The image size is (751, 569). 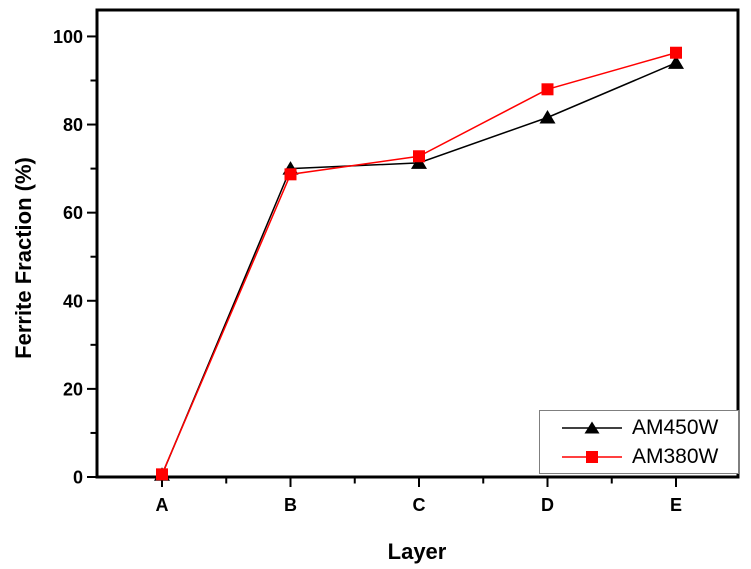 I want to click on x-tick-label: D, so click(x=547, y=505).